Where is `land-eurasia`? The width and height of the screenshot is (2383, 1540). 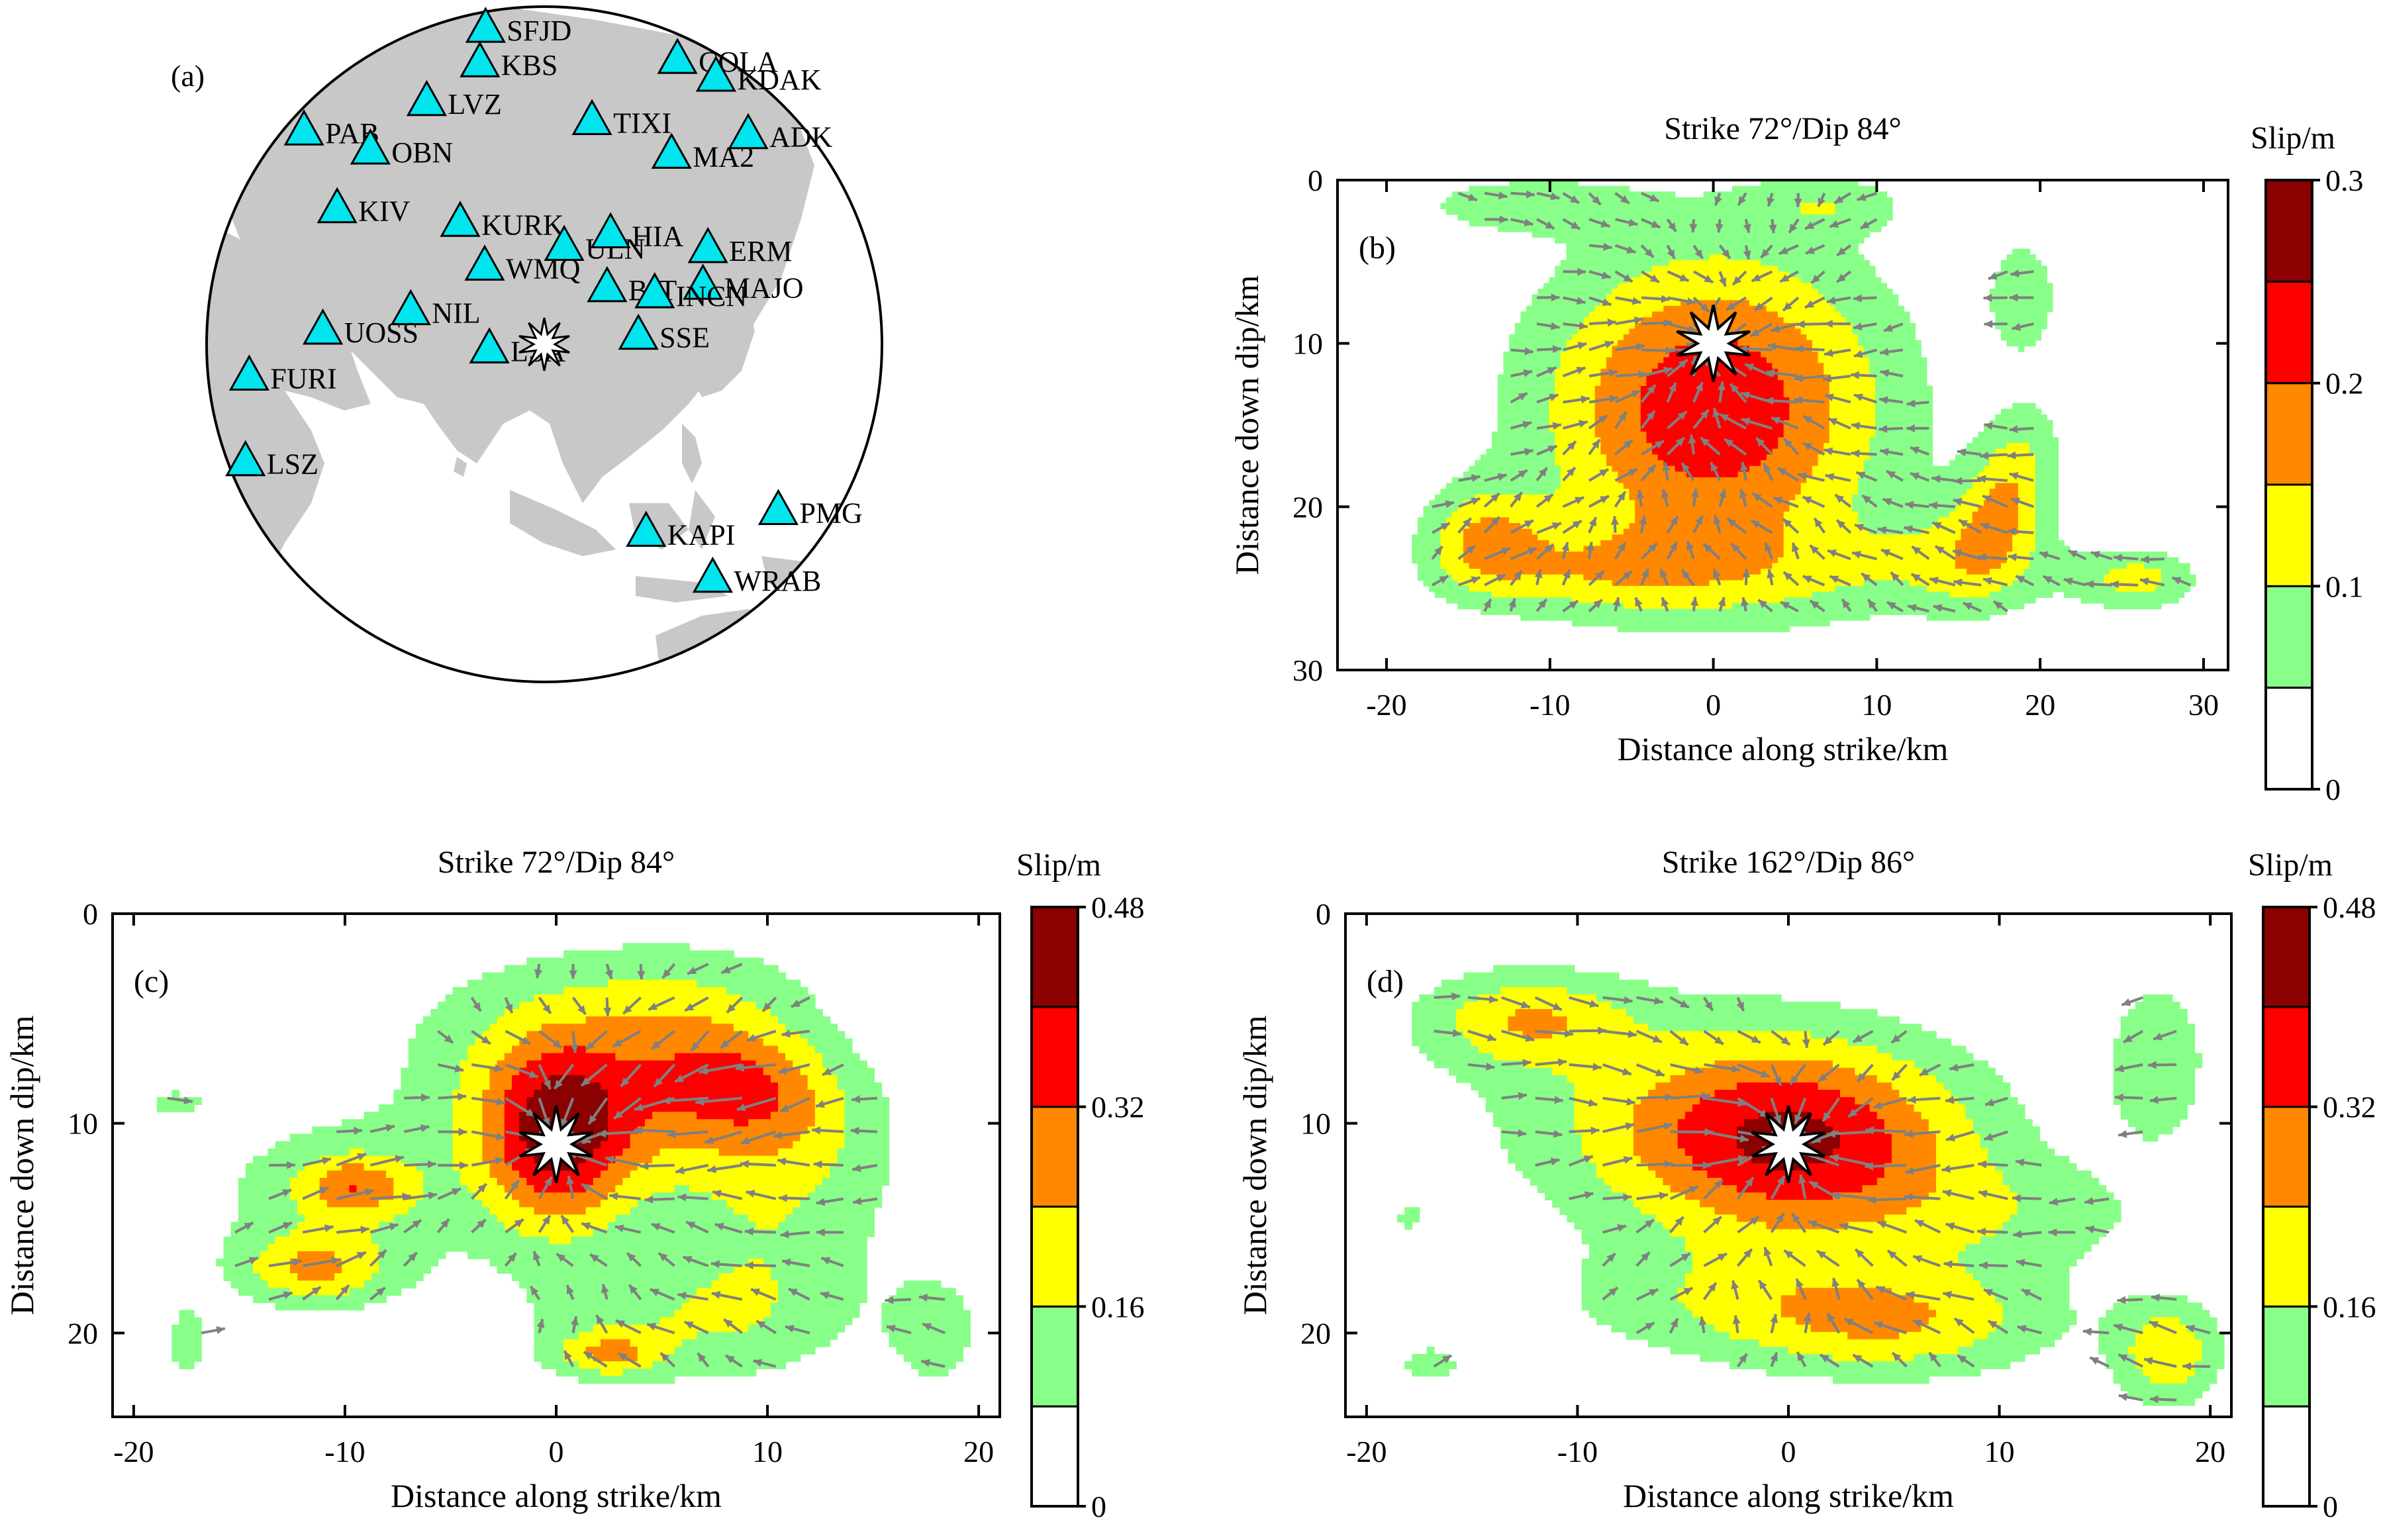 land-eurasia is located at coordinates (510, 255).